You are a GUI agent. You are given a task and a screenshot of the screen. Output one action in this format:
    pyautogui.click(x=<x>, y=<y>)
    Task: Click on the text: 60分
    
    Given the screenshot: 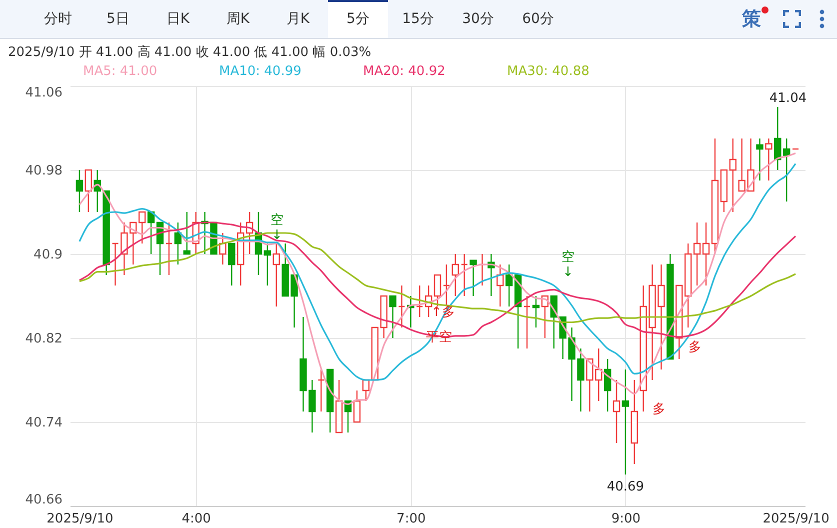 What is the action you would take?
    pyautogui.click(x=538, y=19)
    